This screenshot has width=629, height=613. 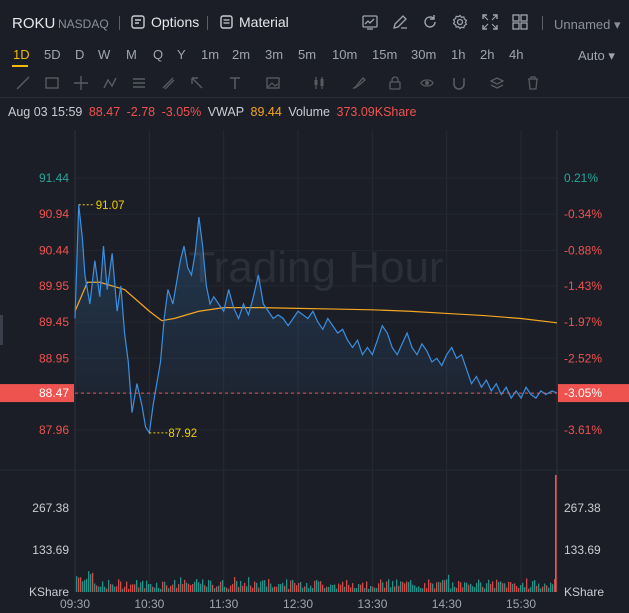 I want to click on drawing-toolbar, so click(x=314, y=83).